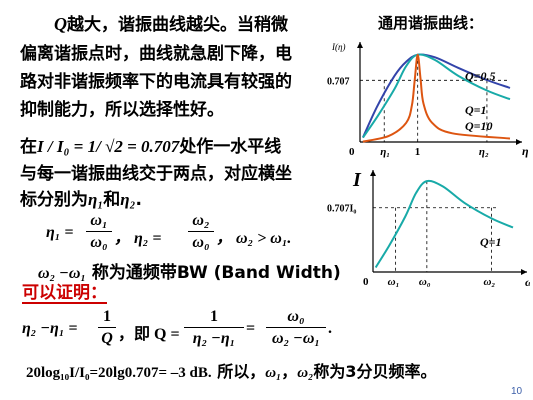 This screenshot has height=400, width=533. I want to click on universal-resonance-chart: I(η) 0.707 0 η₁ 1 η₂ η Q=0.5 Q=1 Q=10, so click(428, 100).